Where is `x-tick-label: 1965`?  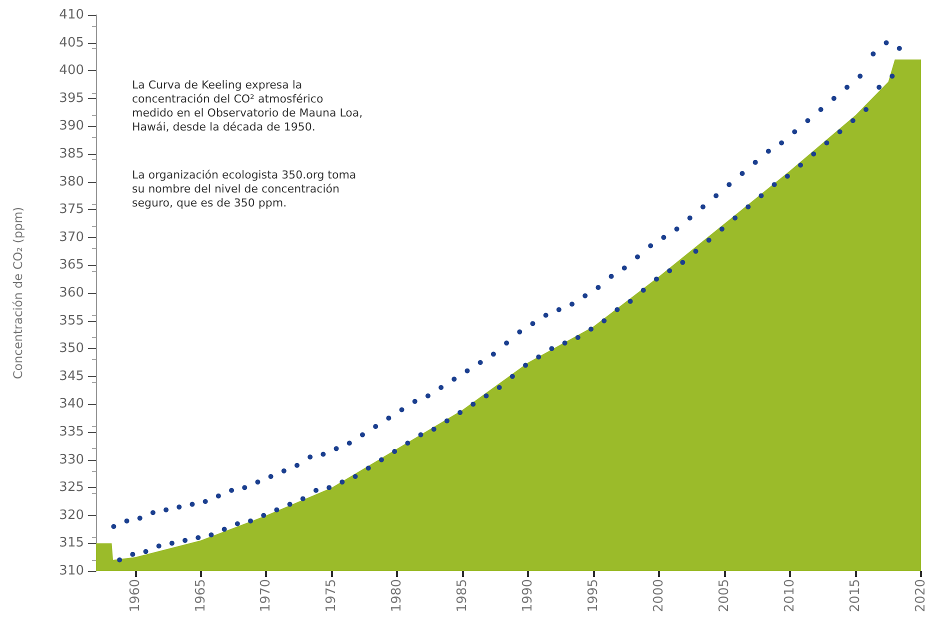 x-tick-label: 1965 is located at coordinates (200, 595).